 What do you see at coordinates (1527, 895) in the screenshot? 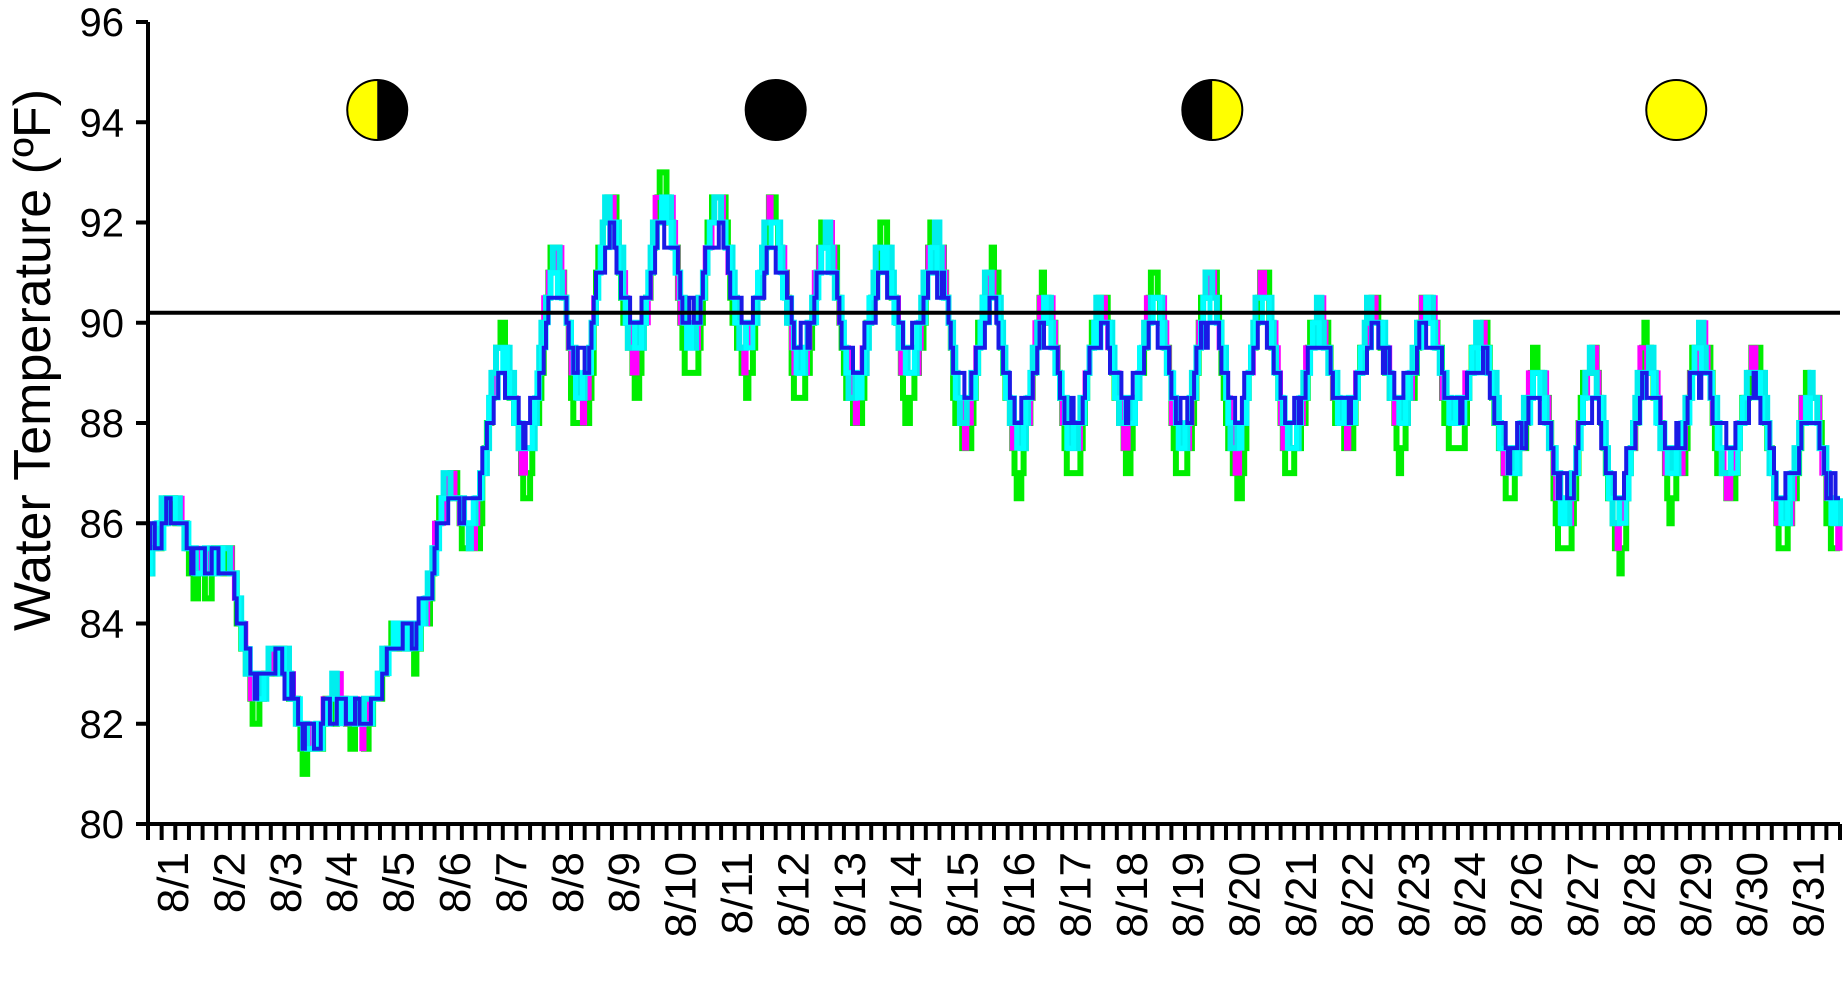
I see `x-tick-label: 8/26` at bounding box center [1527, 895].